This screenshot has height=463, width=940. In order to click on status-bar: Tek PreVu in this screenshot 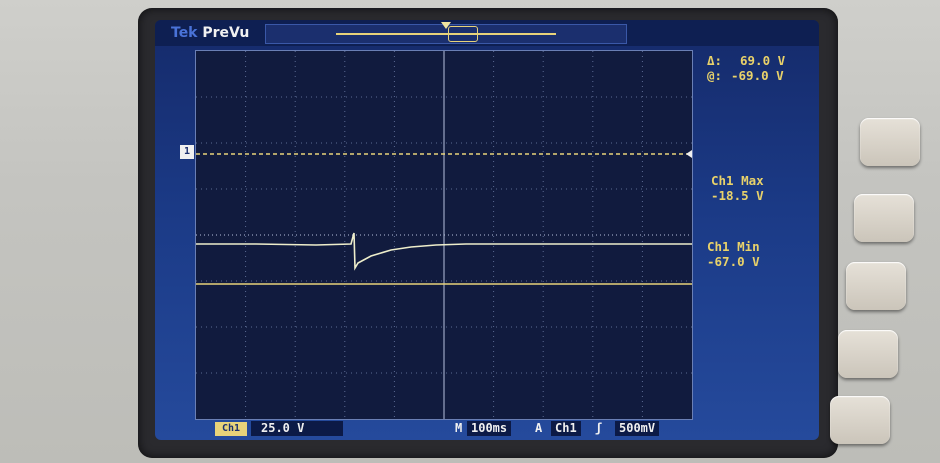, I will do `click(487, 33)`.